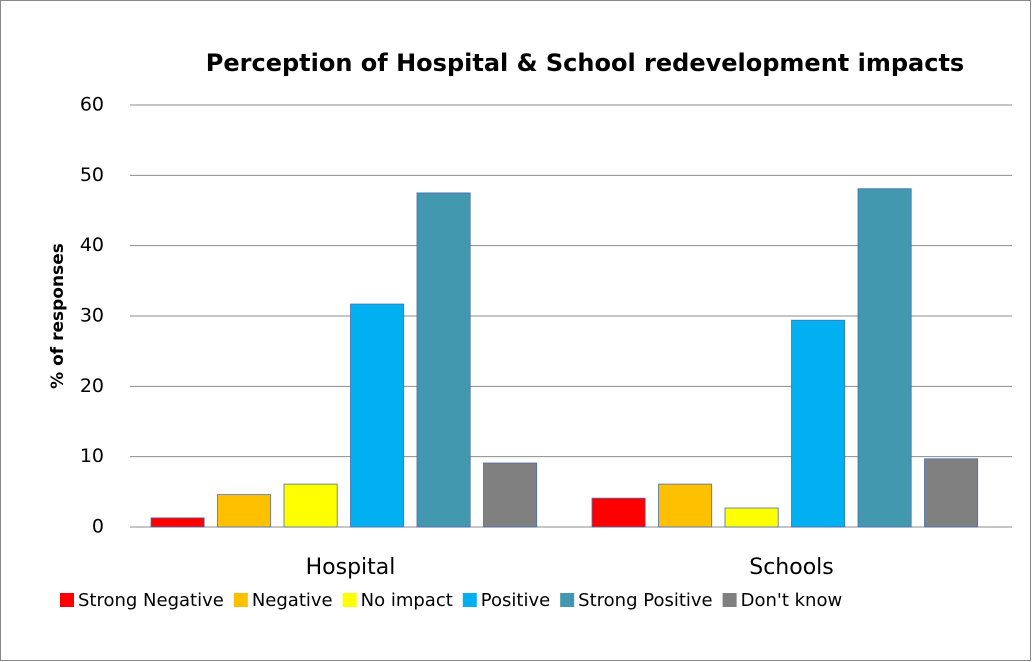 The height and width of the screenshot is (662, 1032). I want to click on legend-label: Strong Negative, so click(151, 600).